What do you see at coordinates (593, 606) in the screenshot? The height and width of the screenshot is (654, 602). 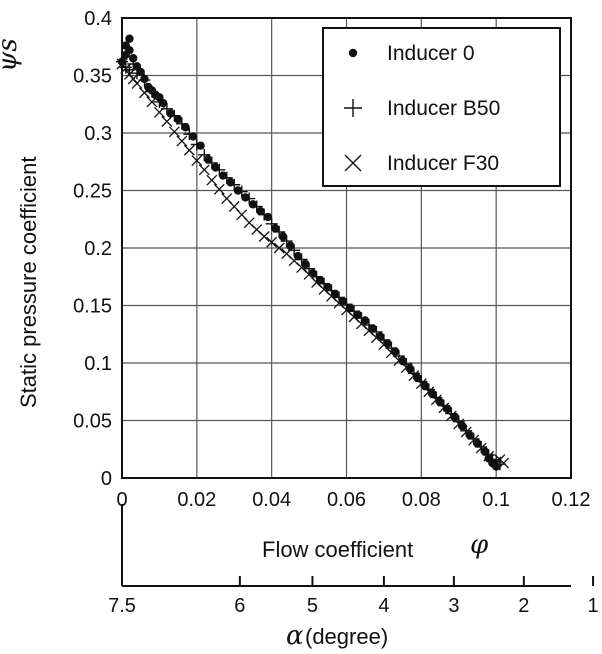 I see `secondary-tick-label: 1` at bounding box center [593, 606].